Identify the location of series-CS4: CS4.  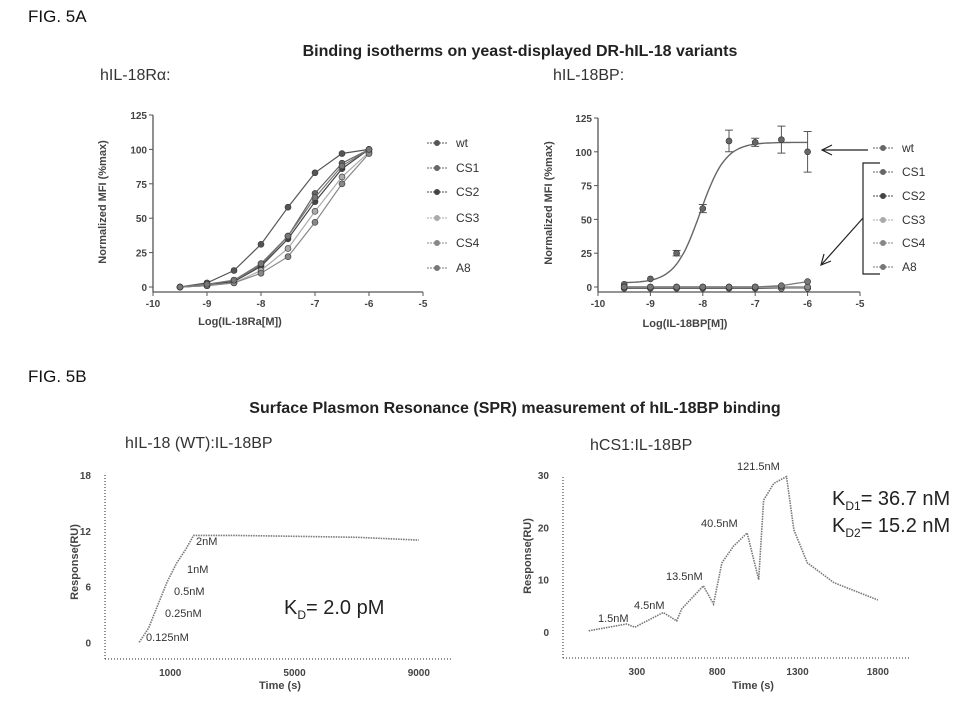
(773, 263).